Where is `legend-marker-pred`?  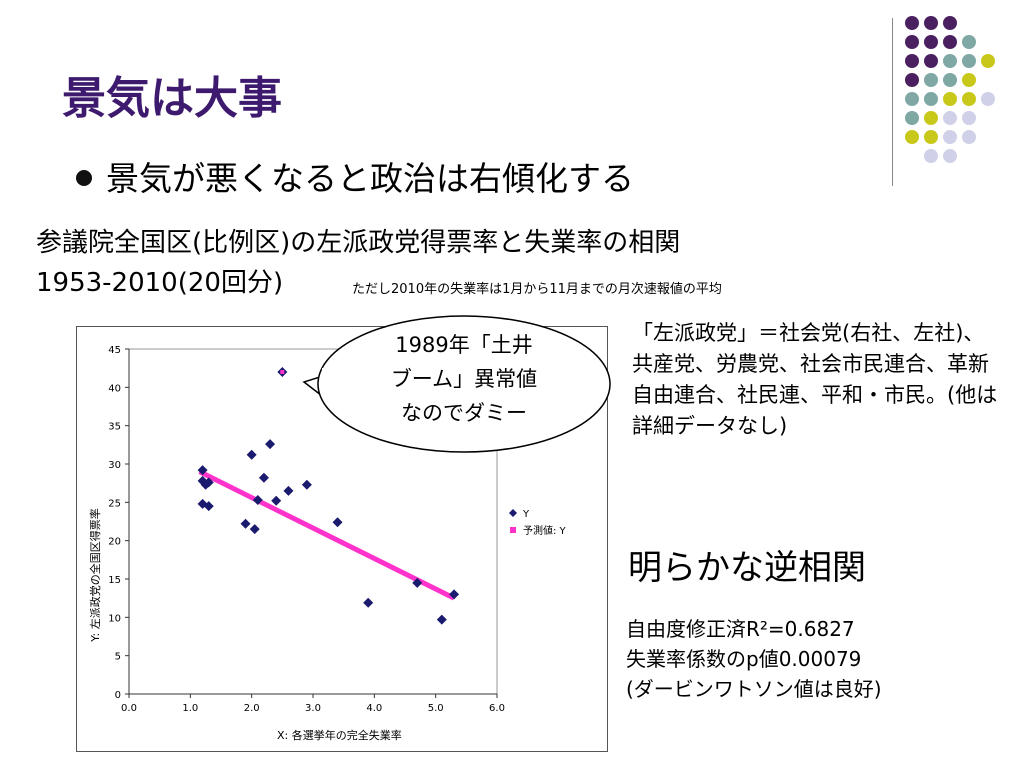 legend-marker-pred is located at coordinates (513, 530).